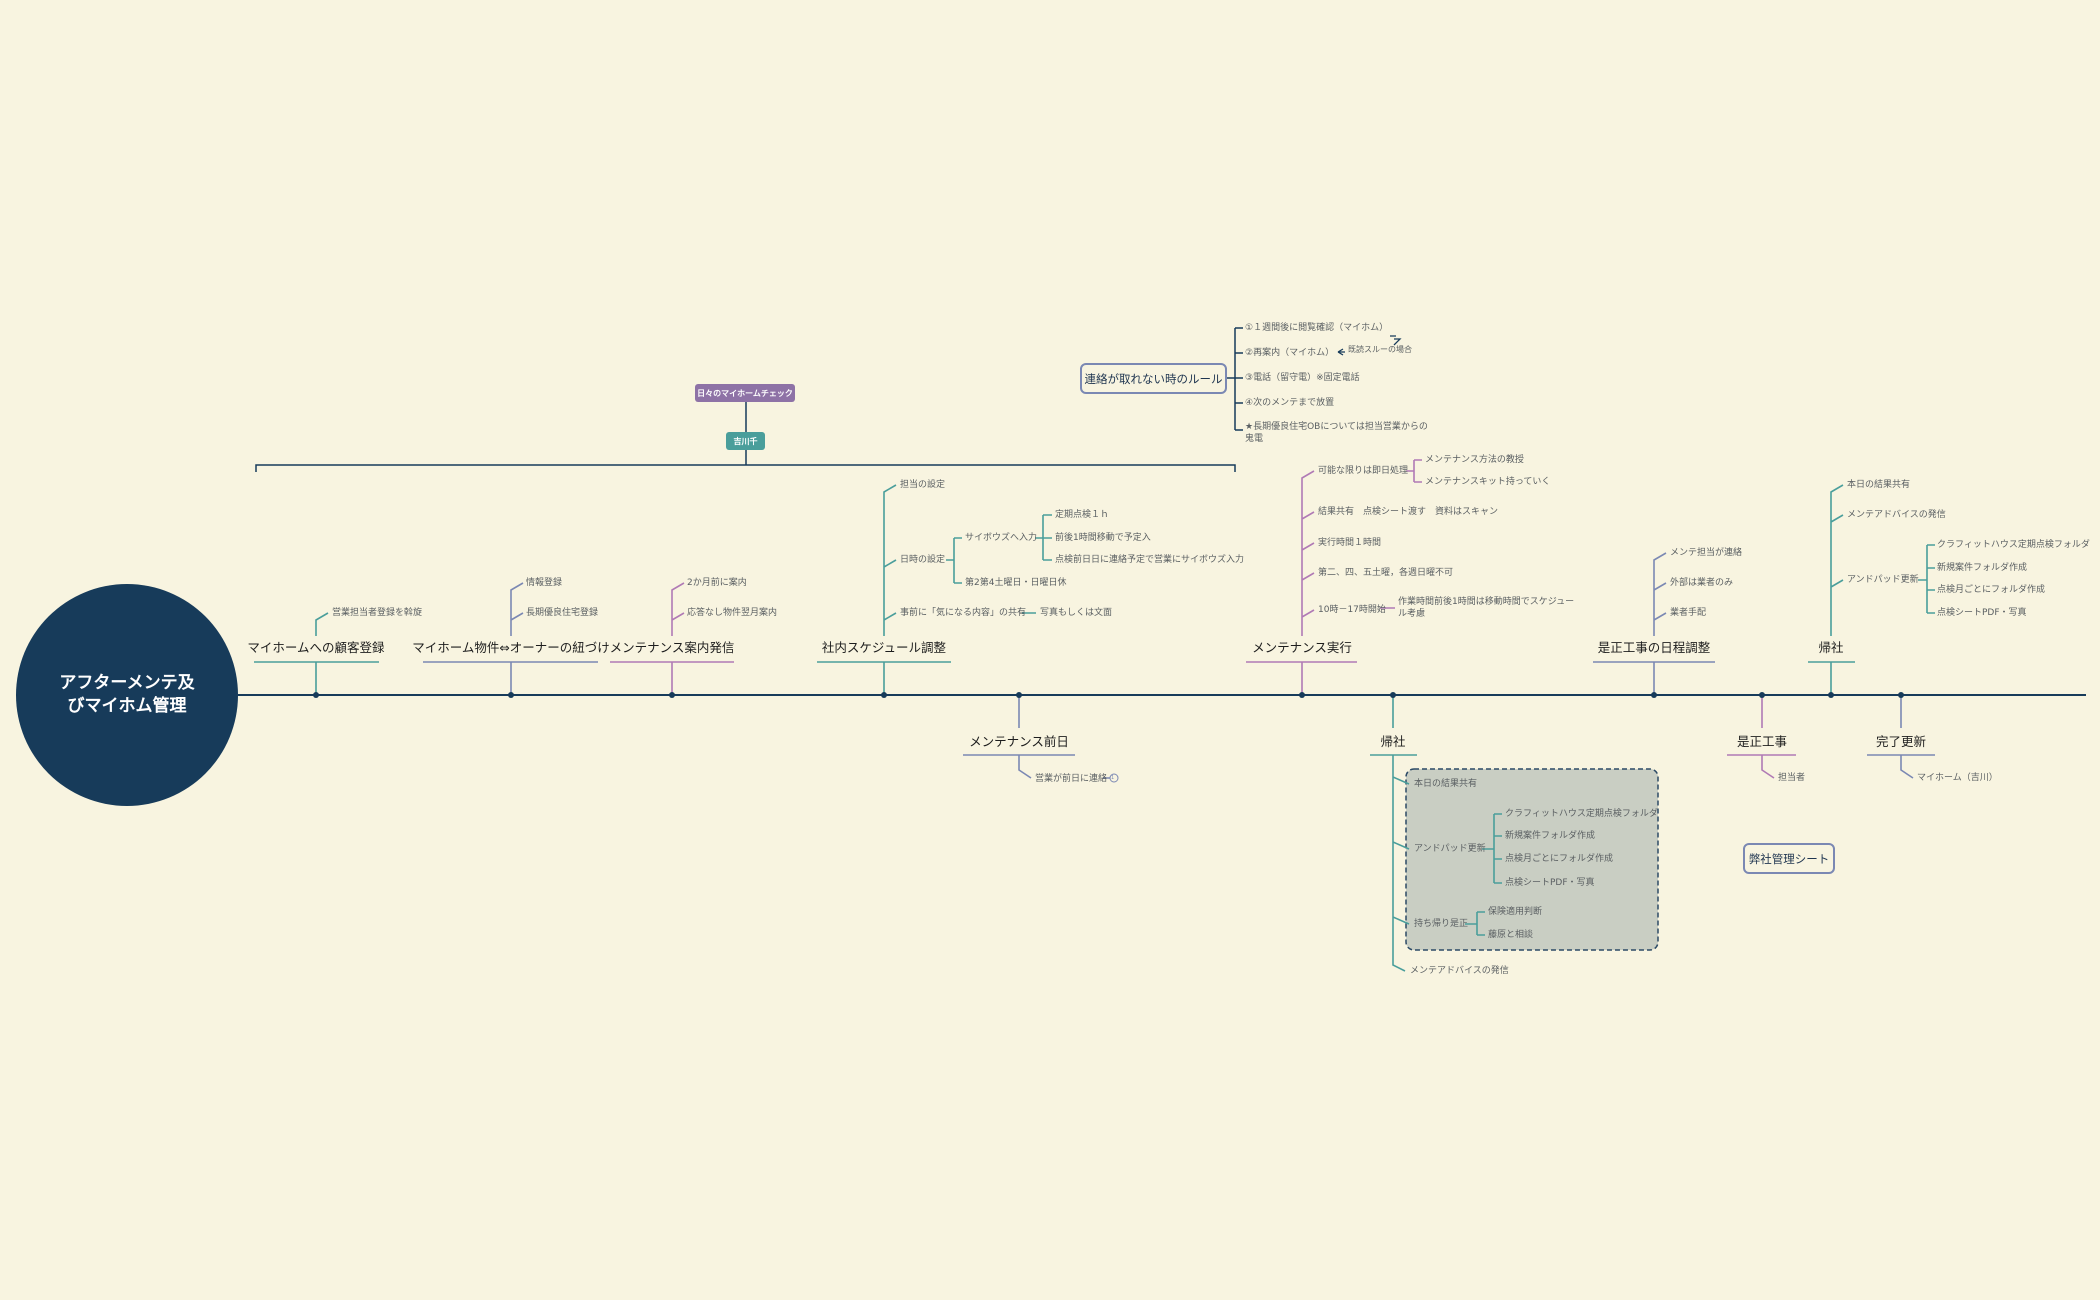 This screenshot has width=2100, height=1300. What do you see at coordinates (963, 613) in the screenshot?
I see `subtopic: 事前に「気になる内容」の共有` at bounding box center [963, 613].